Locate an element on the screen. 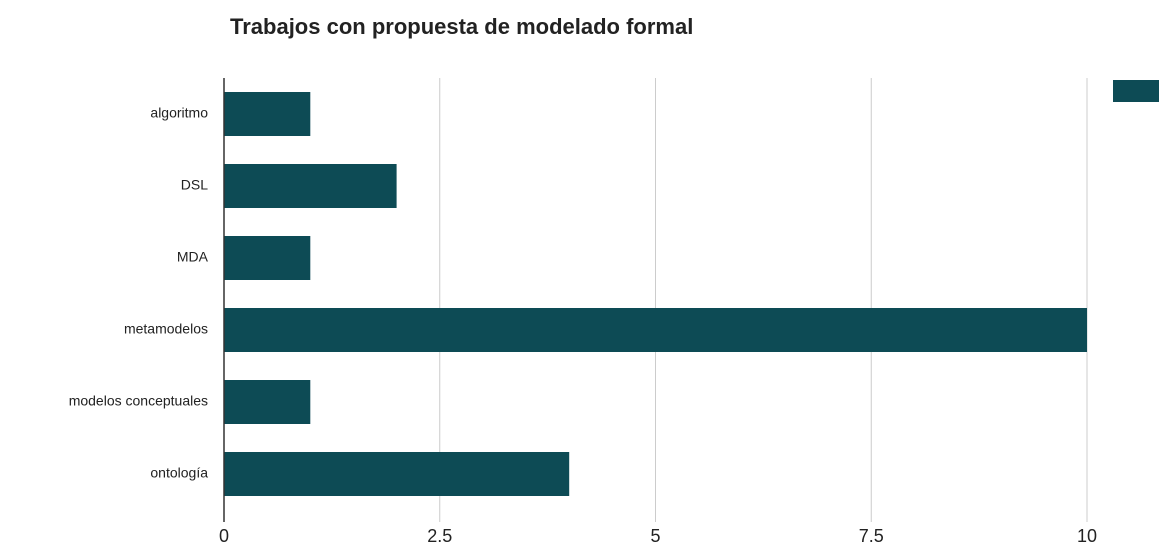  x-tick-label: 2.5 is located at coordinates (439, 536).